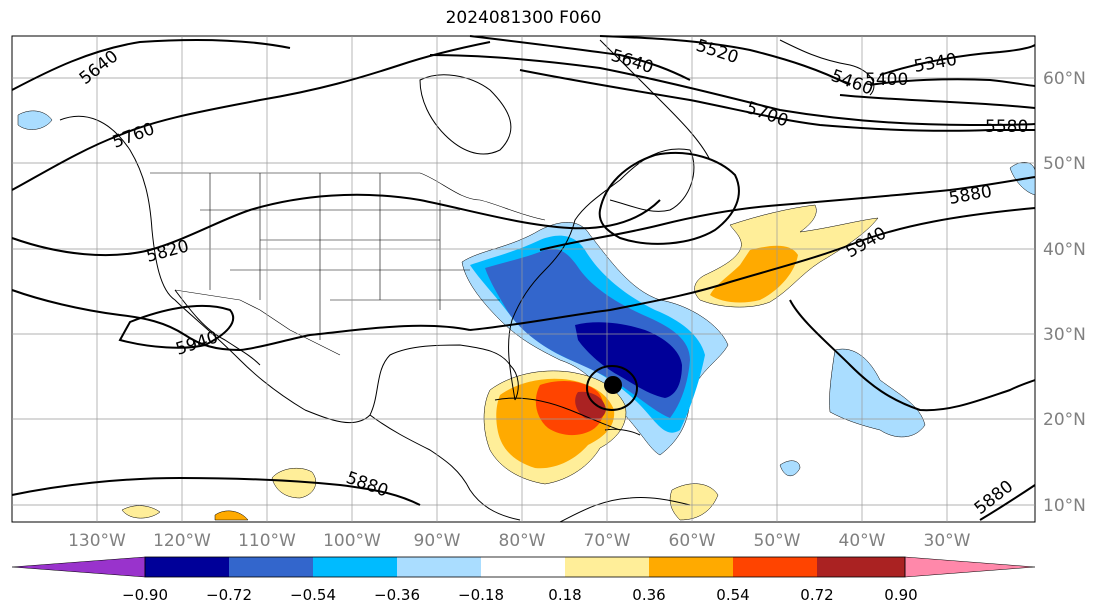  What do you see at coordinates (97, 541) in the screenshot?
I see `lon-label: 130°W` at bounding box center [97, 541].